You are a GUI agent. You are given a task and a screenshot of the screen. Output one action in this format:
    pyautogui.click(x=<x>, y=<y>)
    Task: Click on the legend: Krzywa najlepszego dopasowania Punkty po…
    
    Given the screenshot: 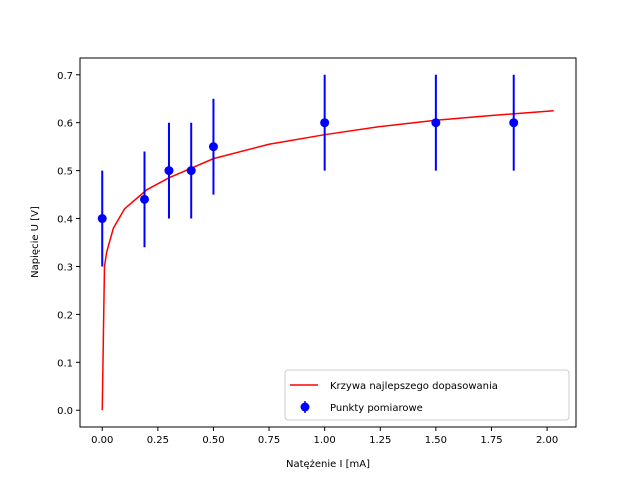 What is the action you would take?
    pyautogui.click(x=427, y=395)
    